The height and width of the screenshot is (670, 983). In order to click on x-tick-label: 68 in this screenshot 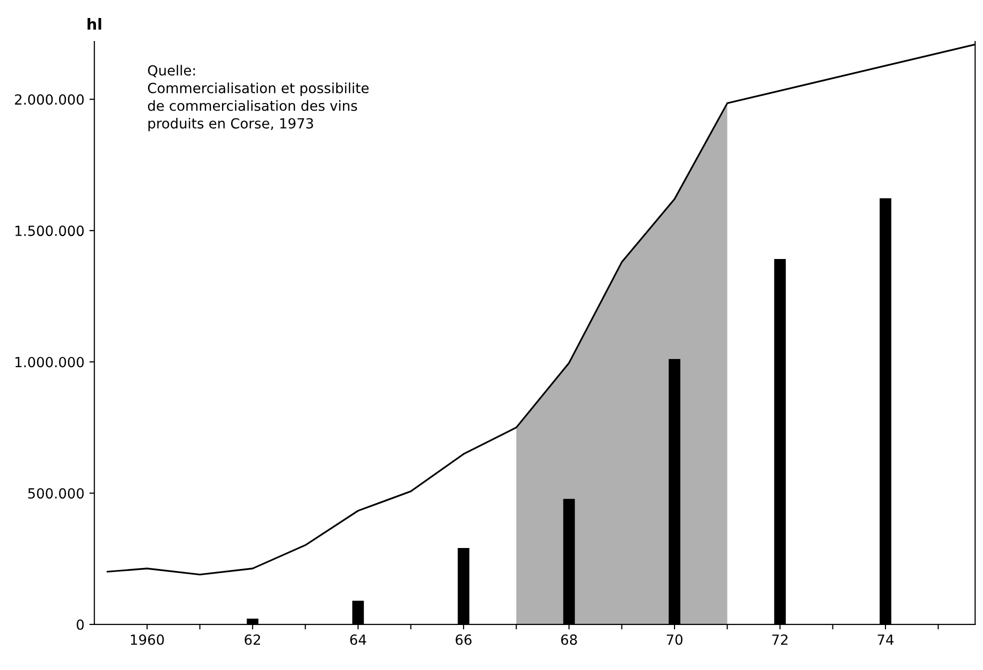, I will do `click(569, 639)`.